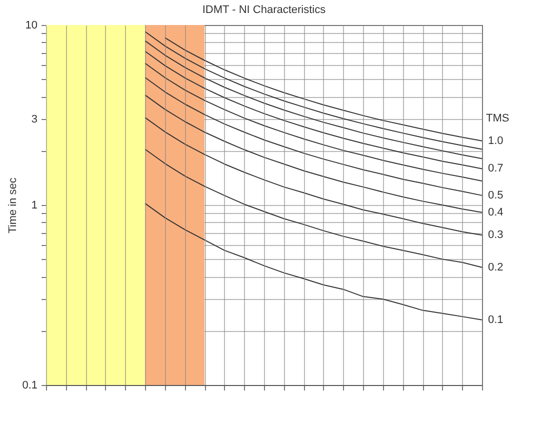 Image resolution: width=543 pixels, height=434 pixels. What do you see at coordinates (323, 89) in the screenshot?
I see `line-series` at bounding box center [323, 89].